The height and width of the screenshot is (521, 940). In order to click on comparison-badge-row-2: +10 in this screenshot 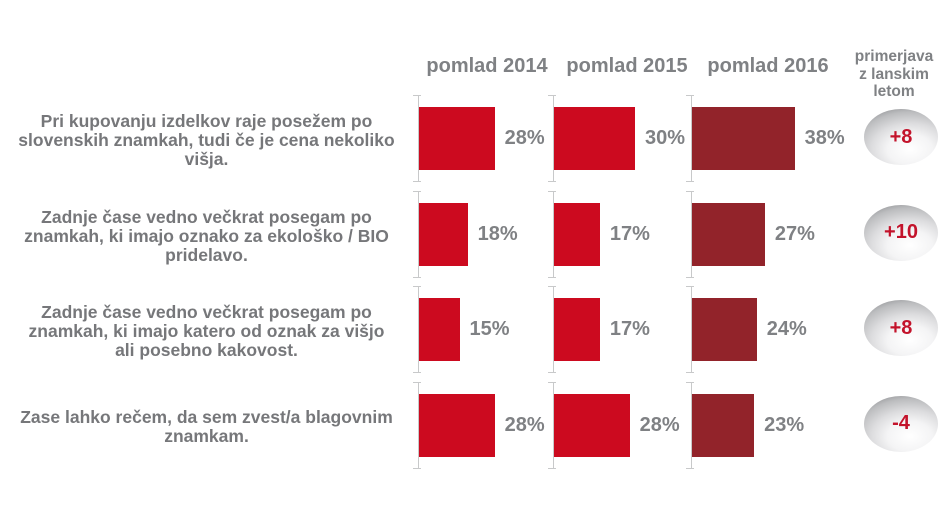, I will do `click(895, 237)`.